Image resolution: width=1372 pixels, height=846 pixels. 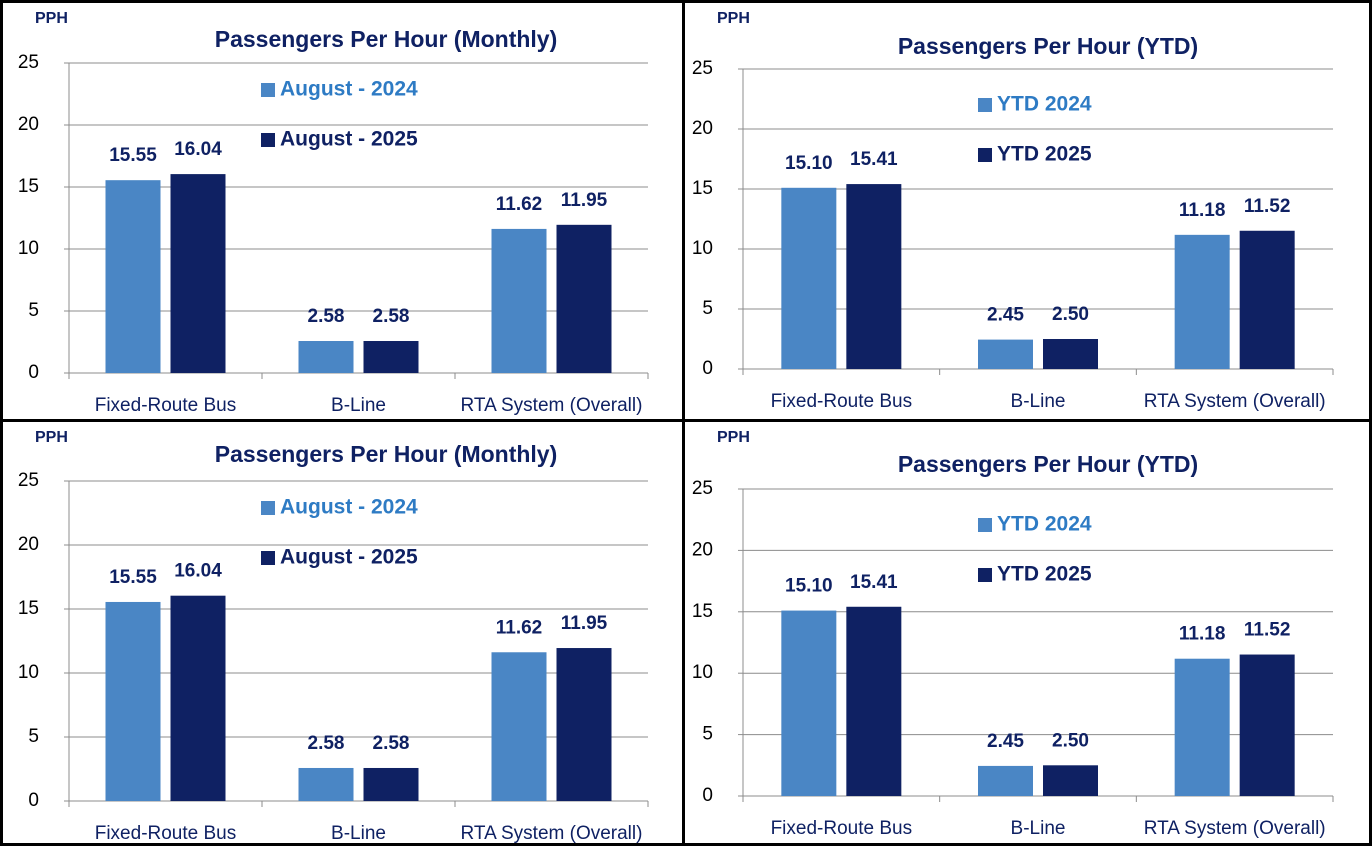 I want to click on data-label: 11.95, so click(x=584, y=200).